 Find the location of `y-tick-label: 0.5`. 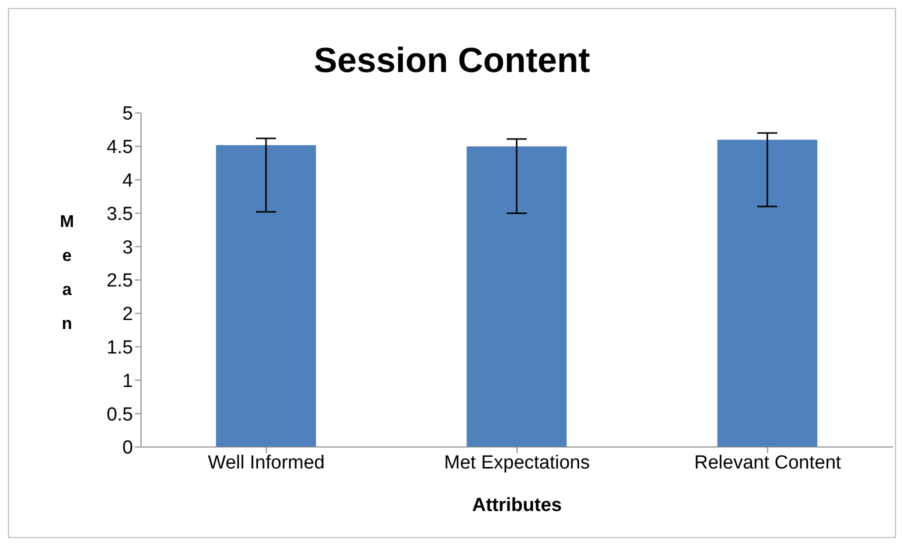

y-tick-label: 0.5 is located at coordinates (119, 415).